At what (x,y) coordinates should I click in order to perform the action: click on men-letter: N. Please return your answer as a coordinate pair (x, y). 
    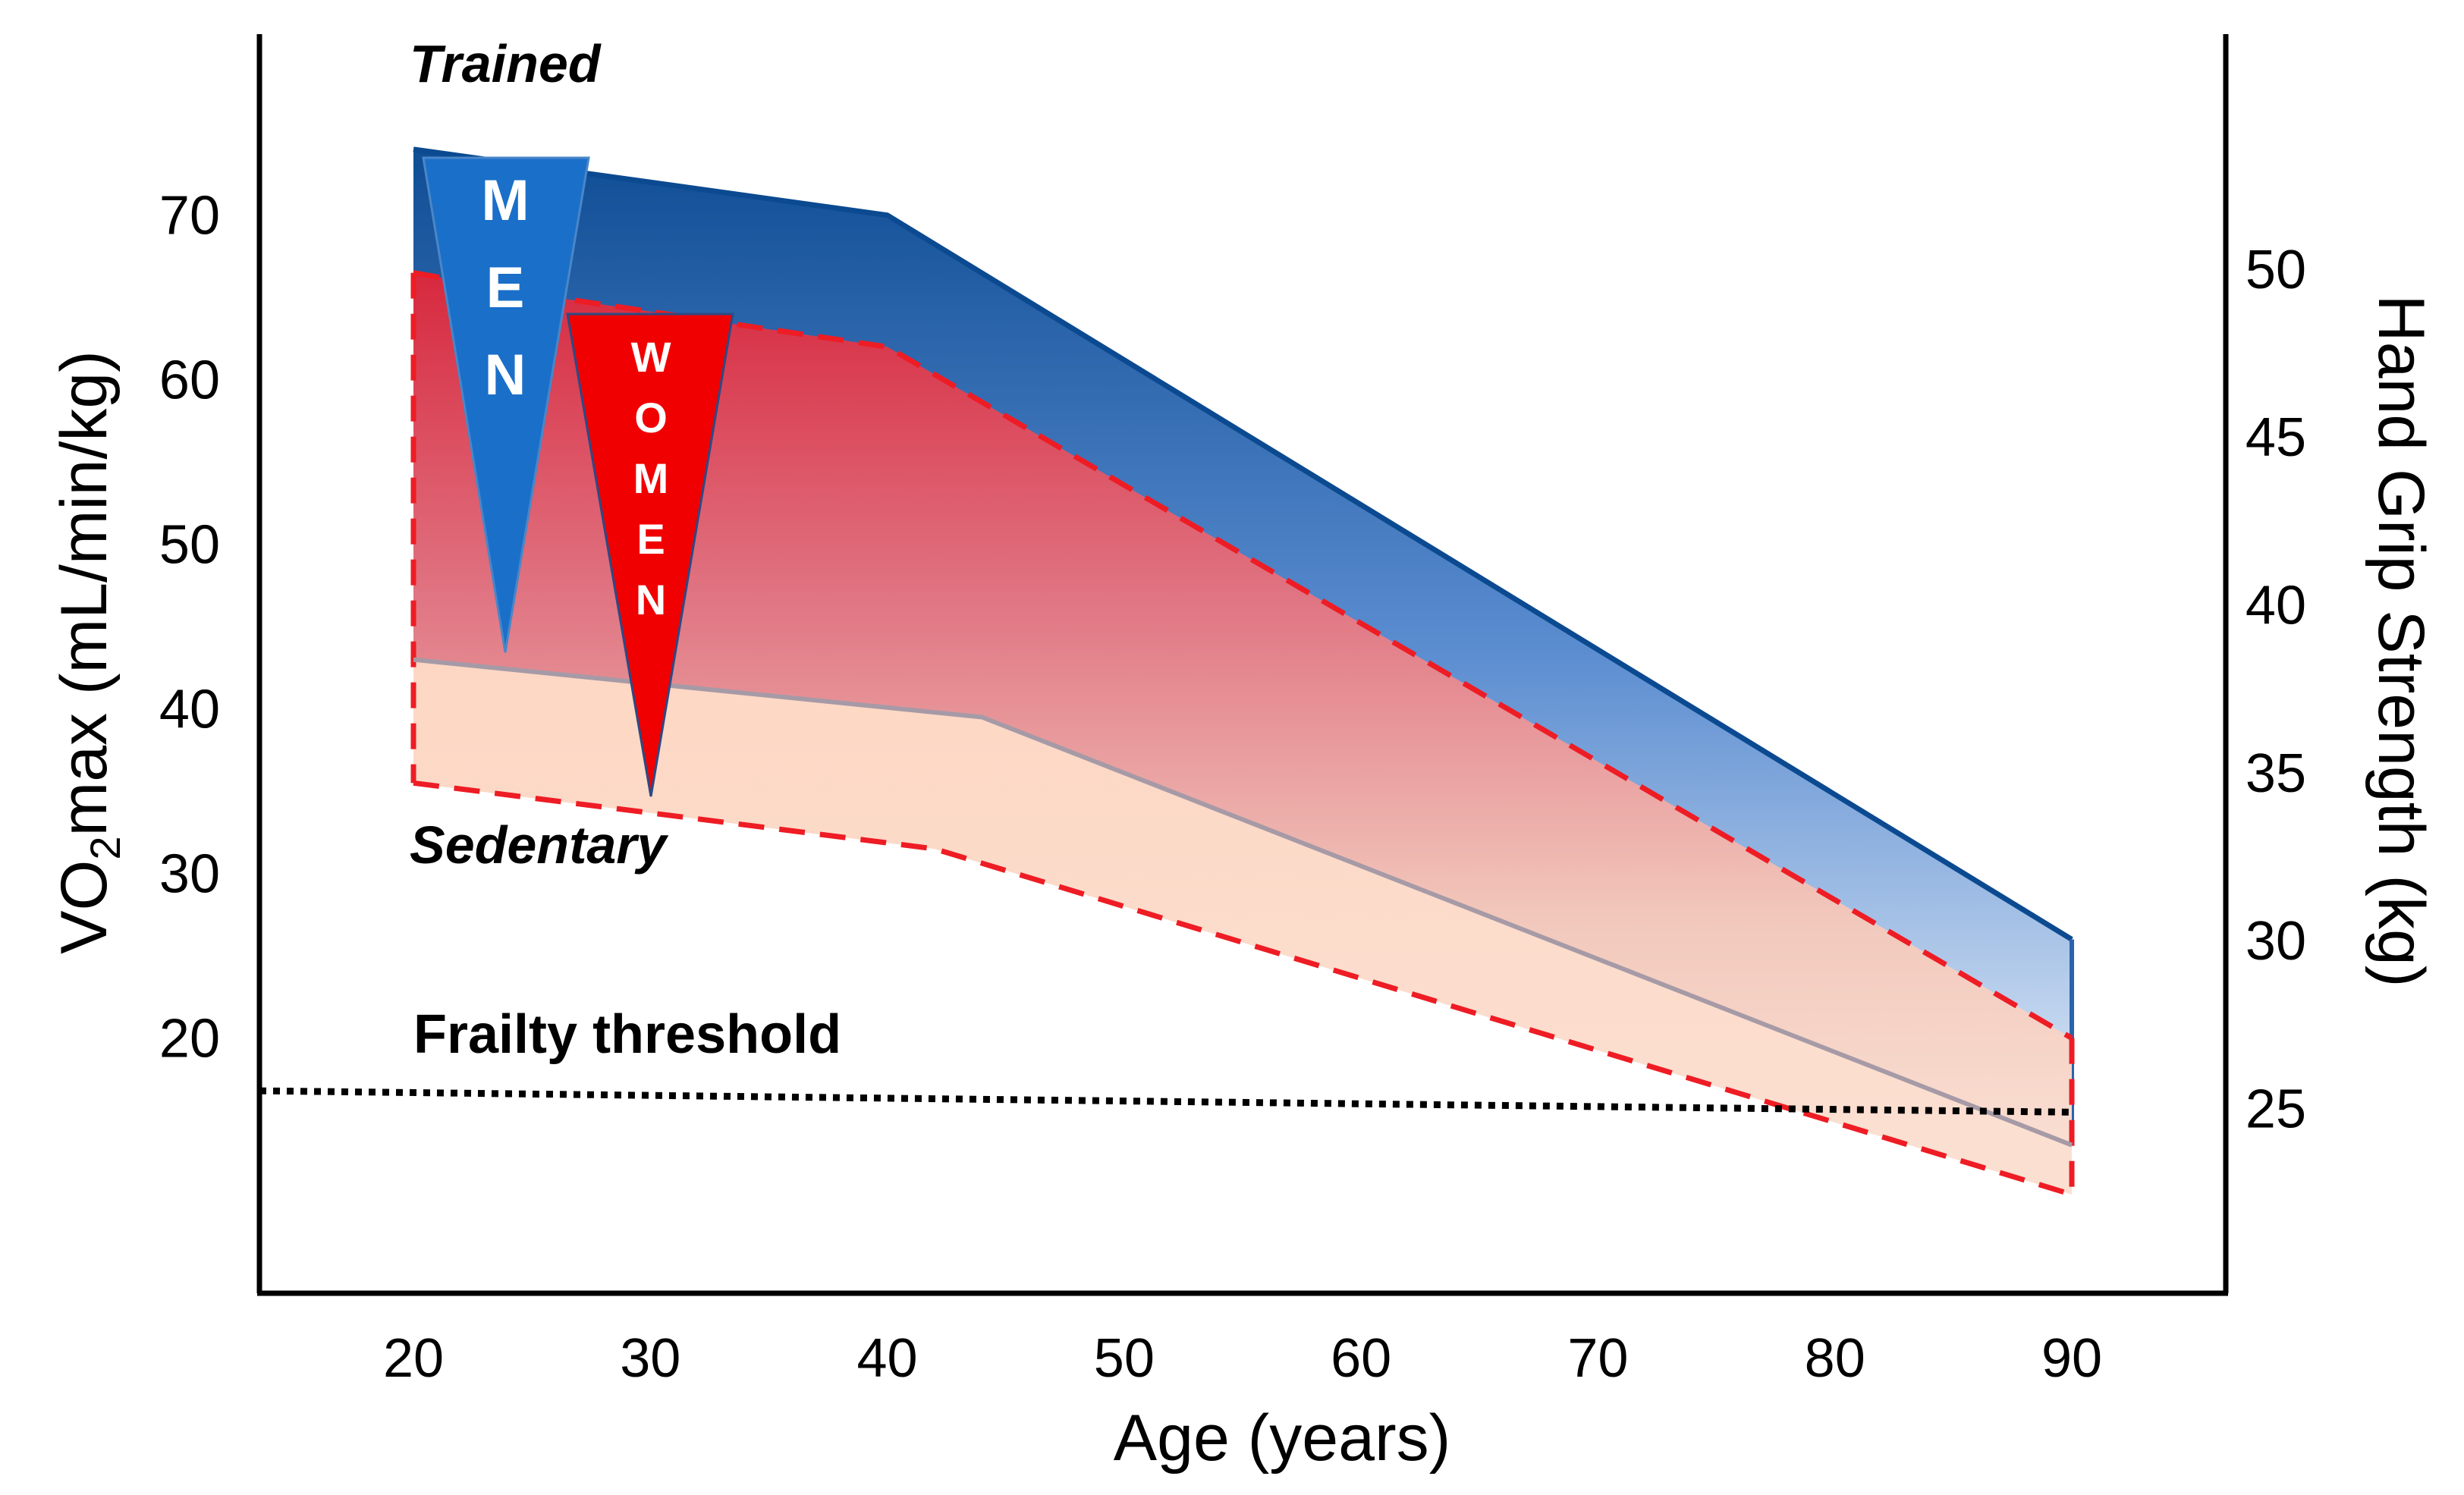
    Looking at the image, I should click on (505, 375).